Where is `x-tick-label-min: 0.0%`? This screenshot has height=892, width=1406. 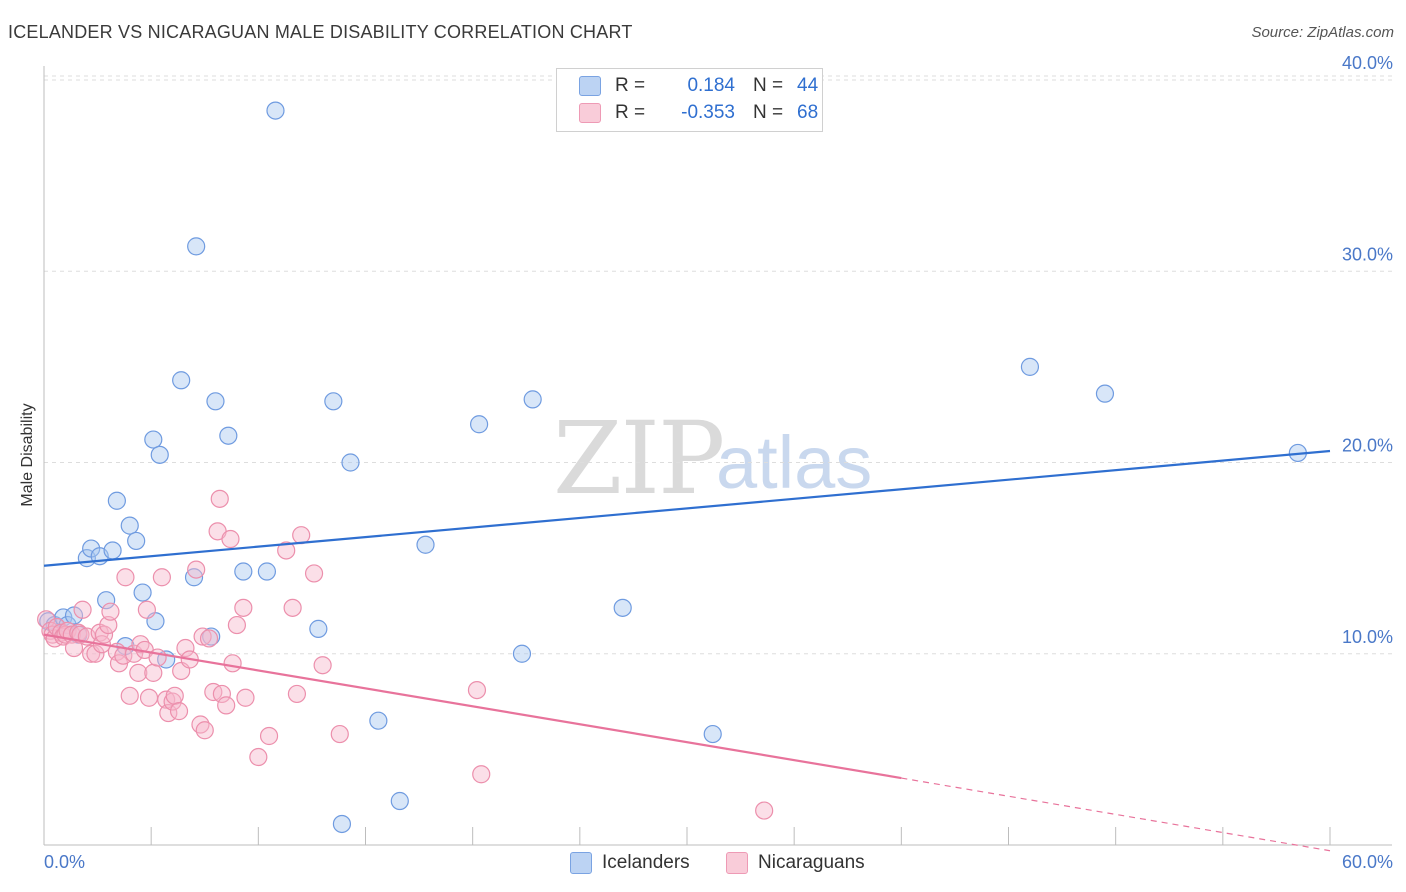 x-tick-label-min: 0.0% is located at coordinates (64, 862).